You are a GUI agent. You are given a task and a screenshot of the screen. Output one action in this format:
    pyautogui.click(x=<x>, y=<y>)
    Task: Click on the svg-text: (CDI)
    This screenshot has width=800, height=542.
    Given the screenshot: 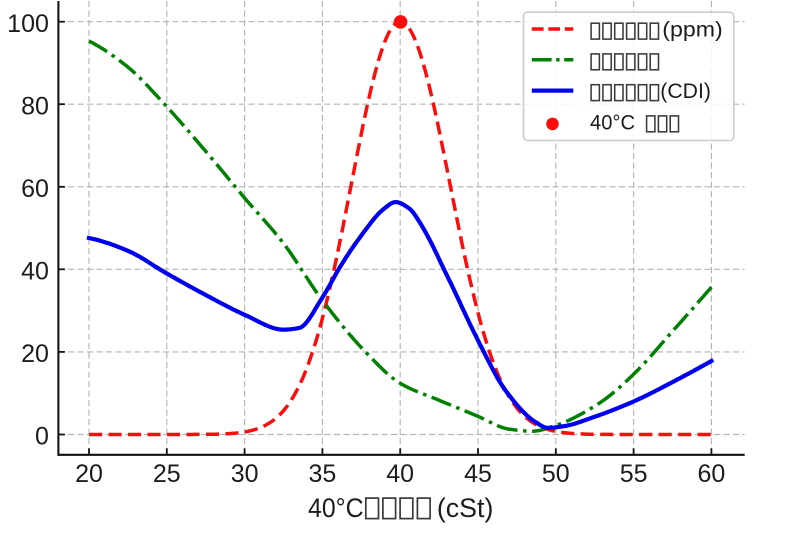 What is the action you would take?
    pyautogui.click(x=685, y=91)
    